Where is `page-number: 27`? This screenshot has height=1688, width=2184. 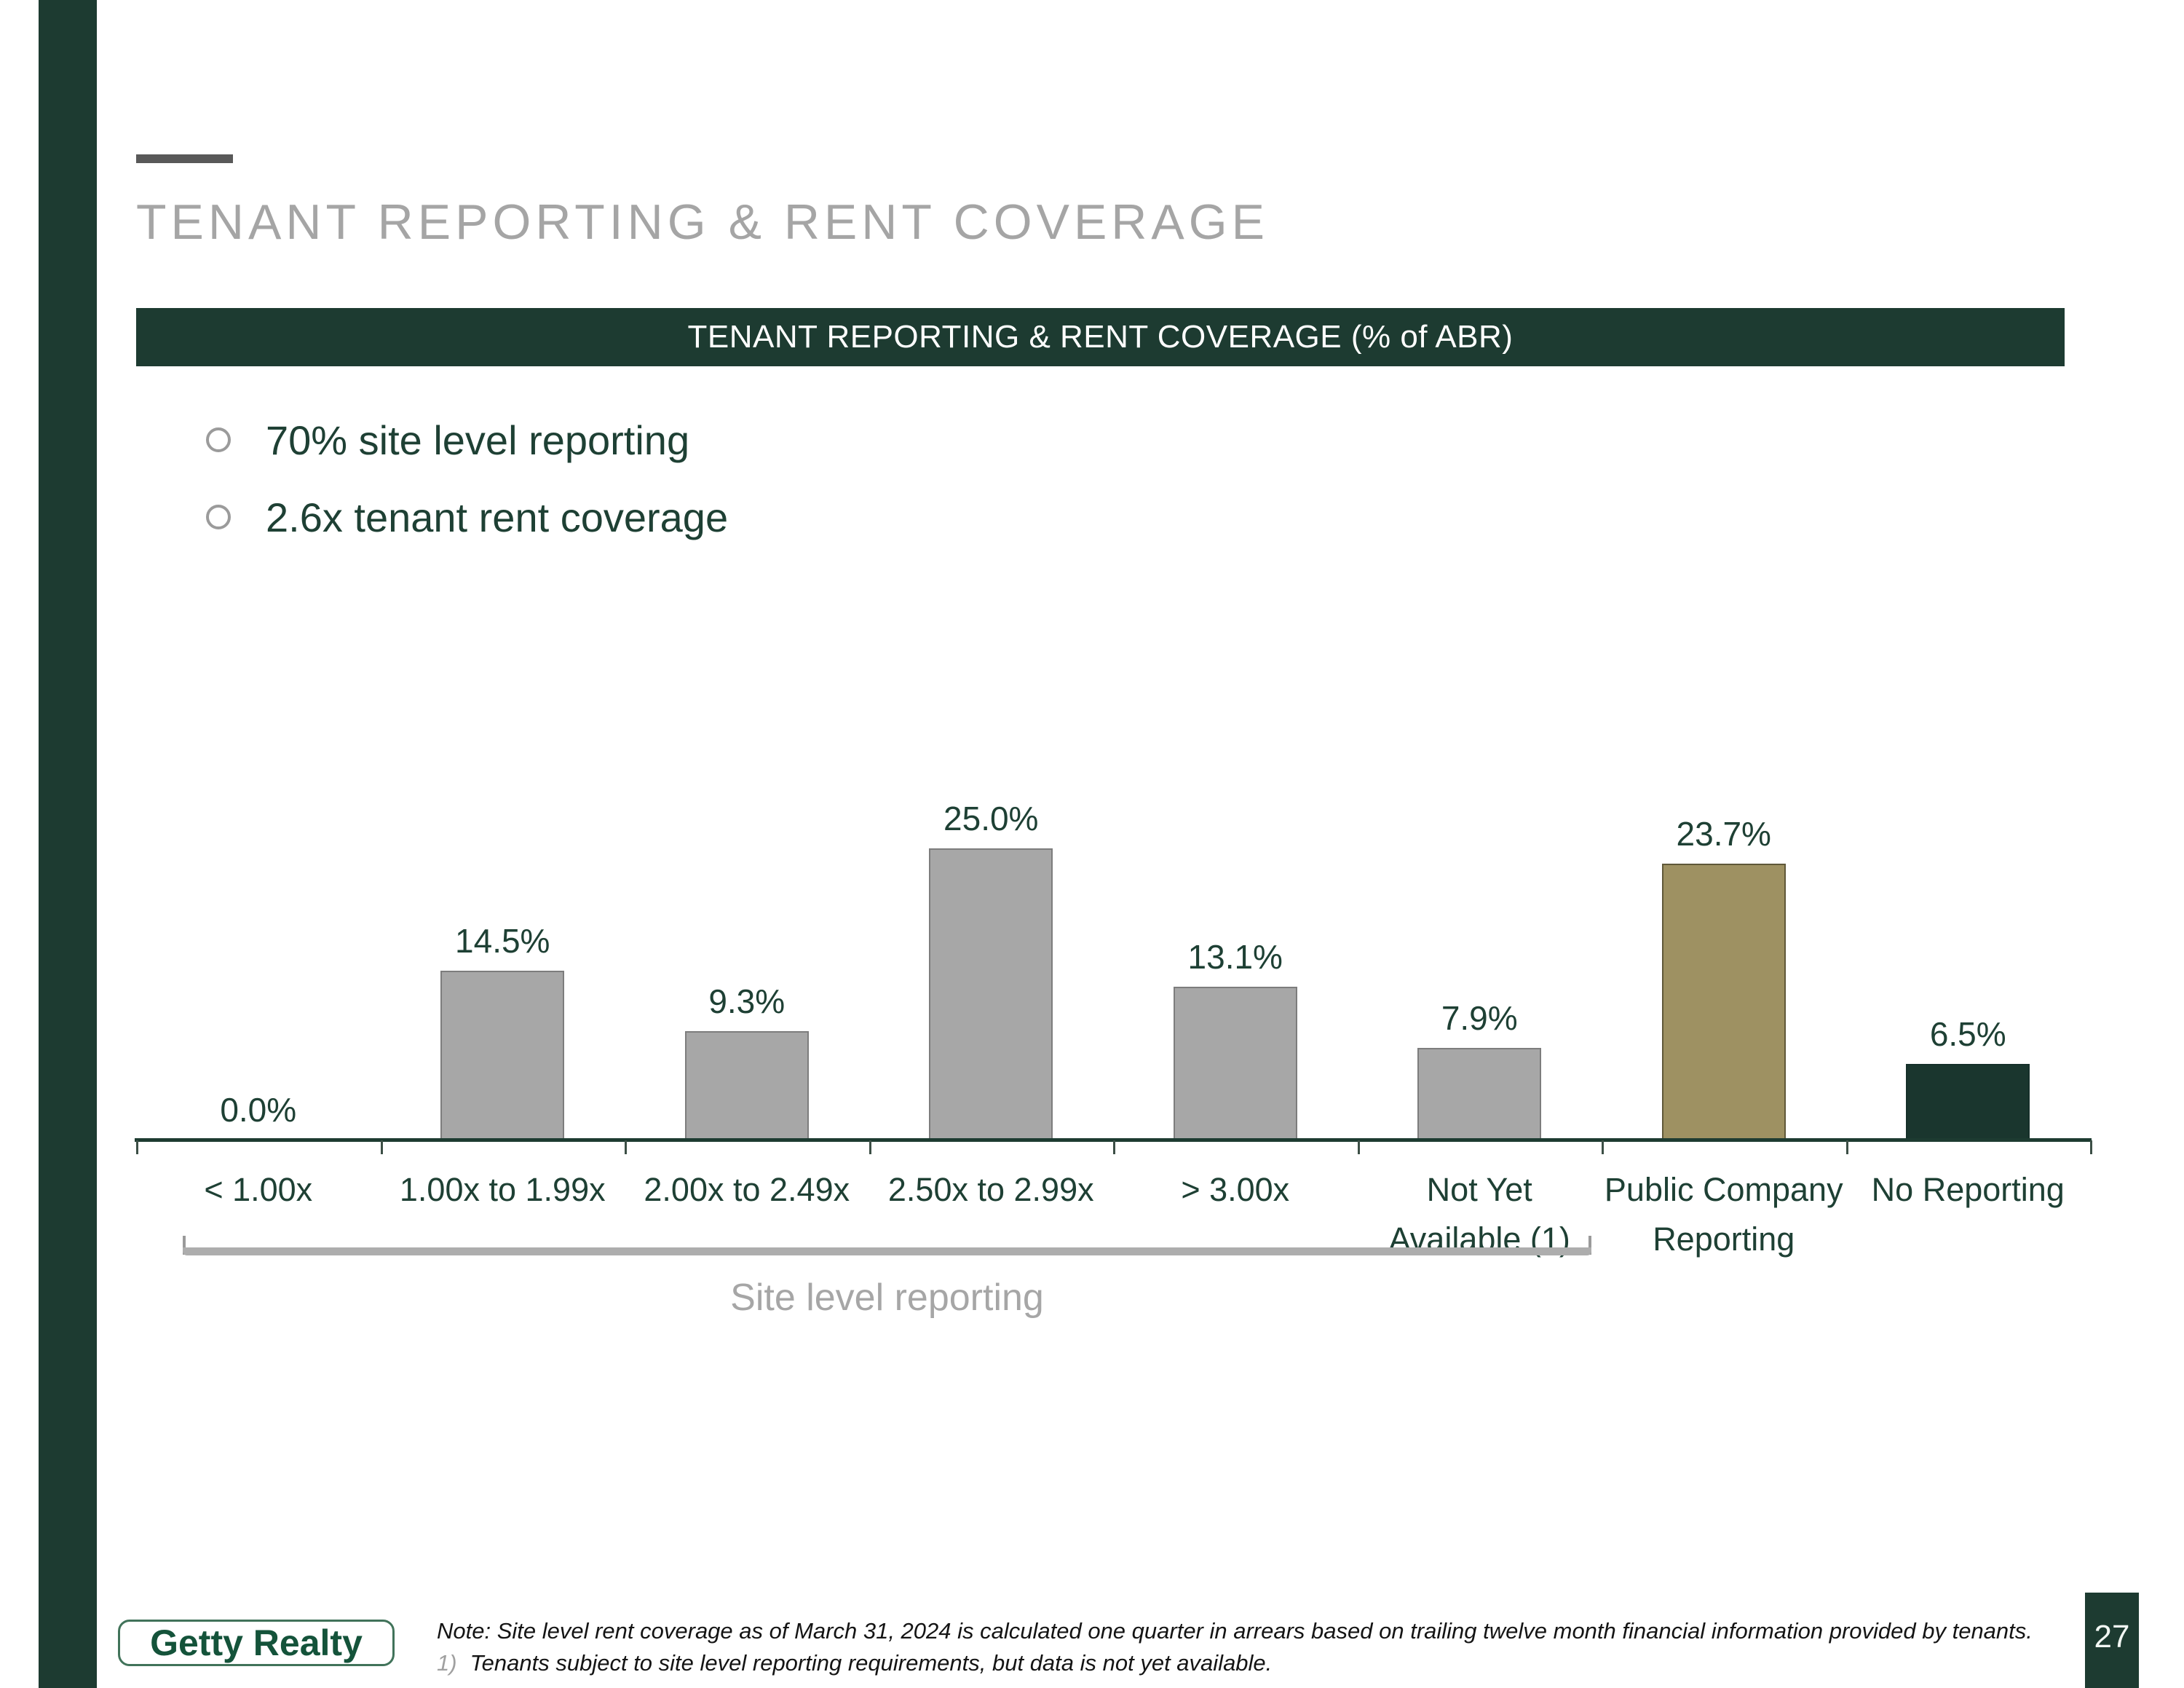
page-number: 27 is located at coordinates (2112, 1637).